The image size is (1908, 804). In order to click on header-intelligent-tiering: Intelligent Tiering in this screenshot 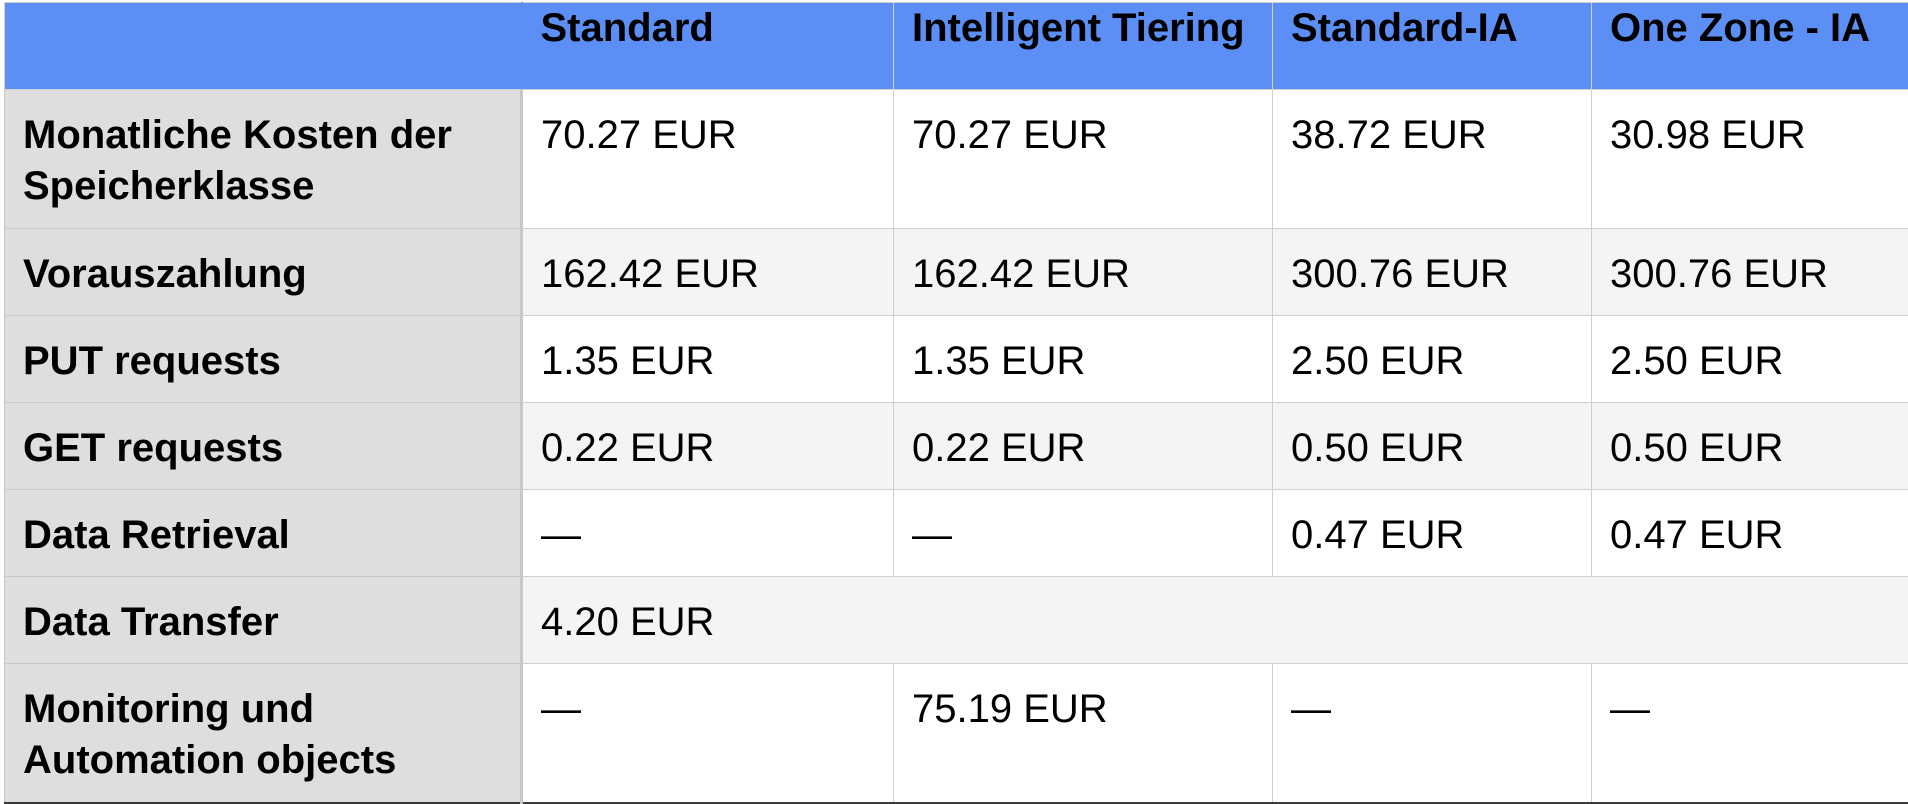, I will do `click(1083, 46)`.